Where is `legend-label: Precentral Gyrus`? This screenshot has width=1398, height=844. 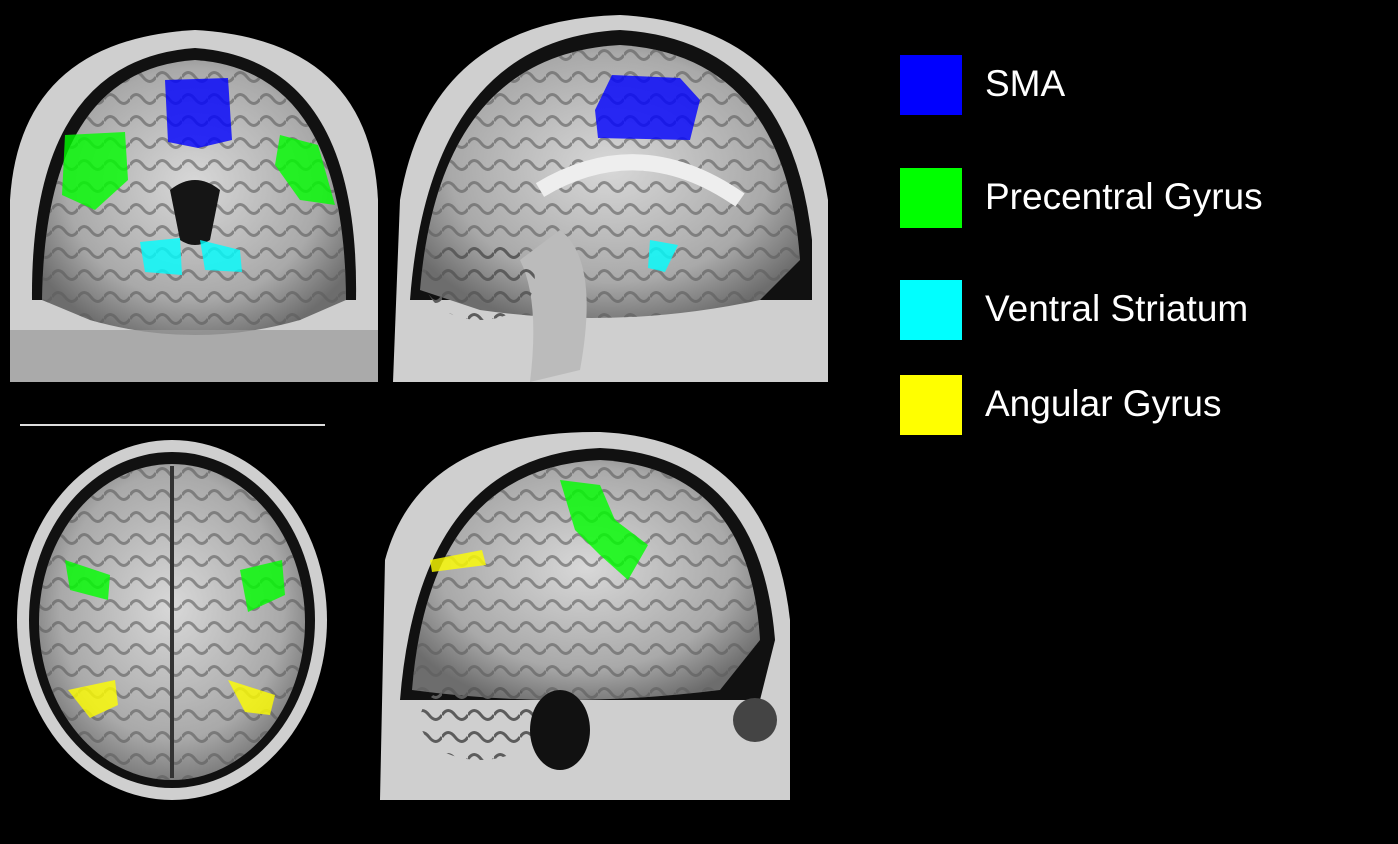 legend-label: Precentral Gyrus is located at coordinates (1124, 196).